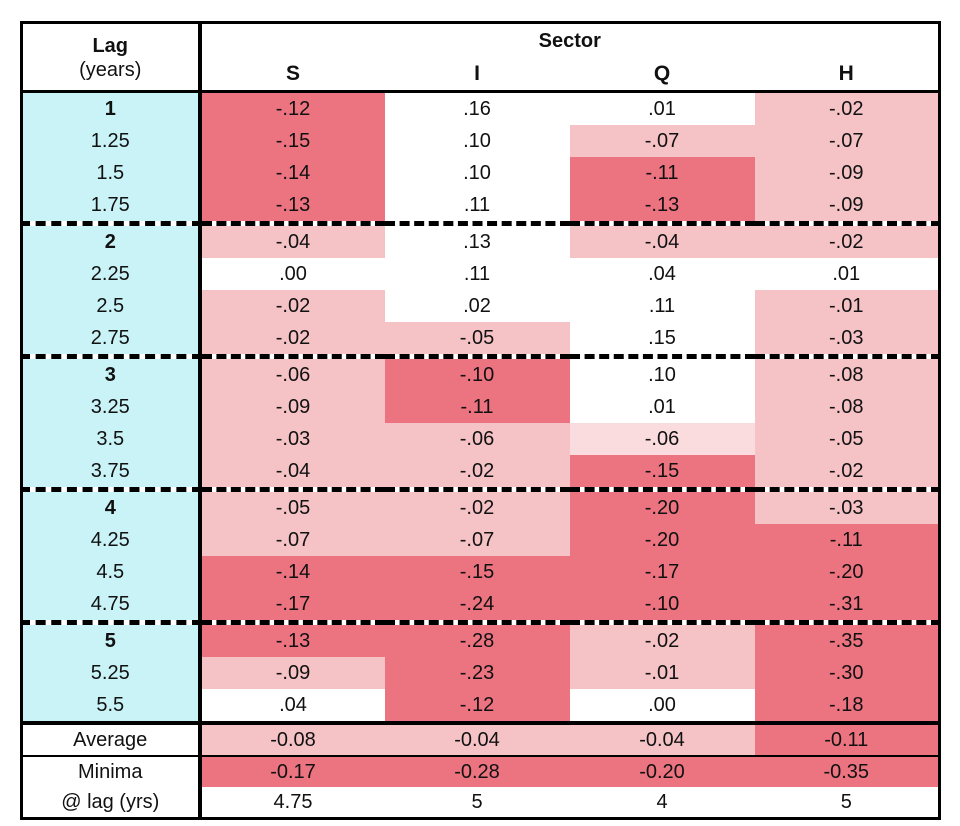 The height and width of the screenshot is (826, 960). What do you see at coordinates (847, 606) in the screenshot?
I see `data-cell: -.31` at bounding box center [847, 606].